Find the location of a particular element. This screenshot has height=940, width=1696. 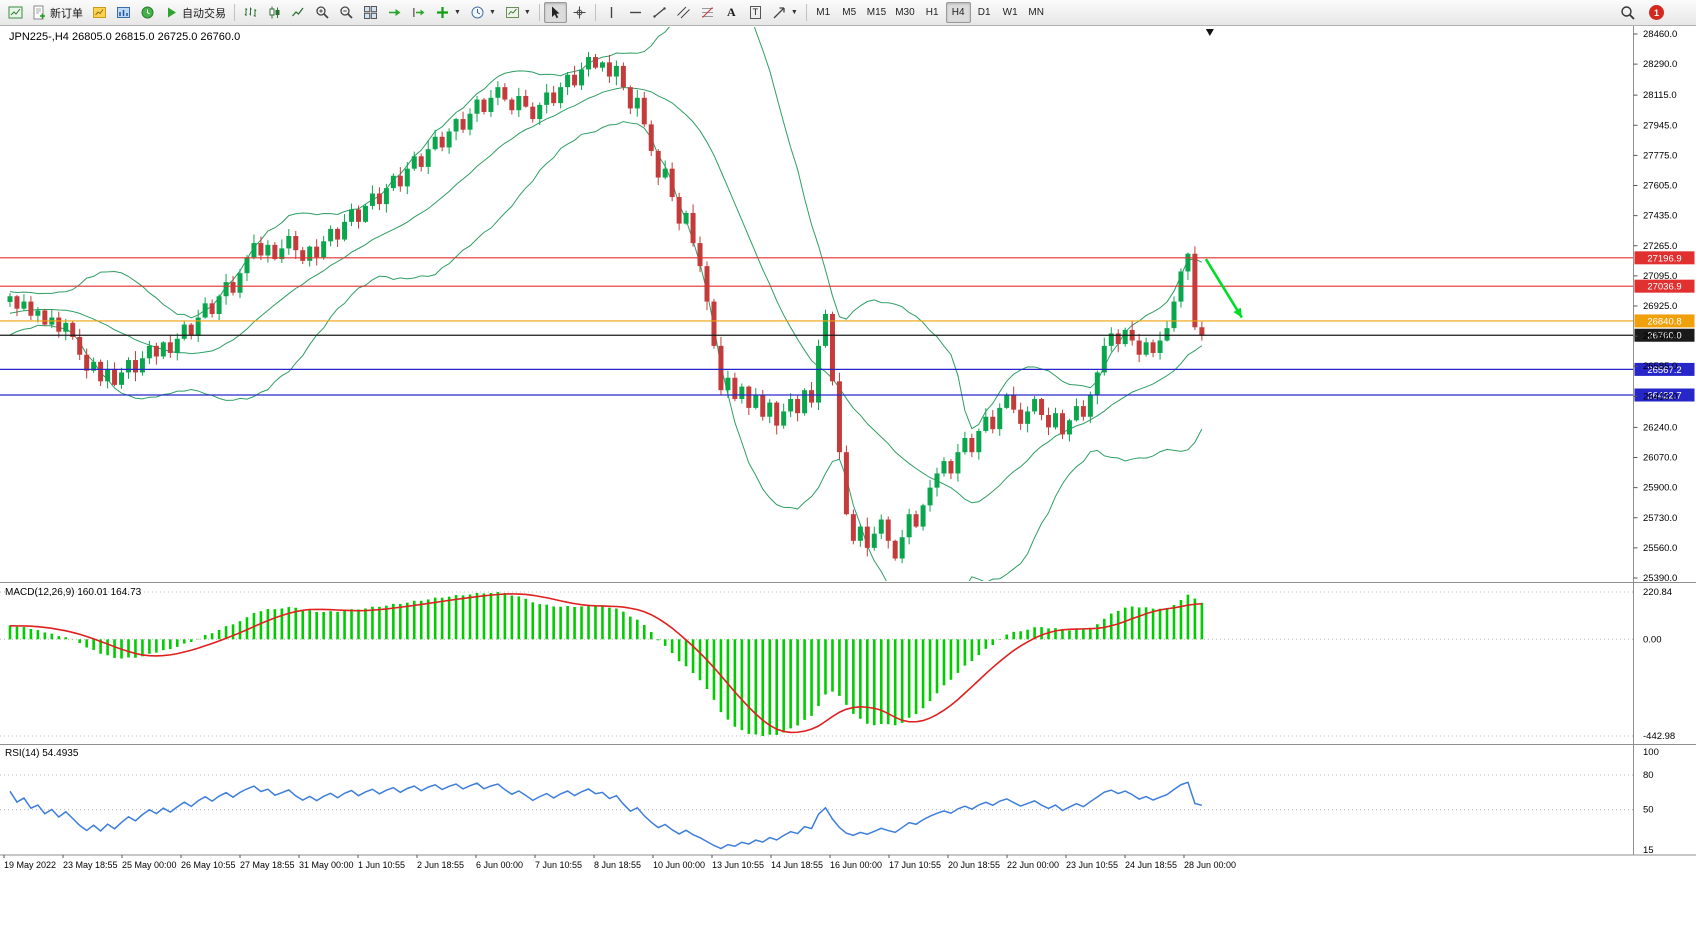

zoom-out-button is located at coordinates (346, 12).